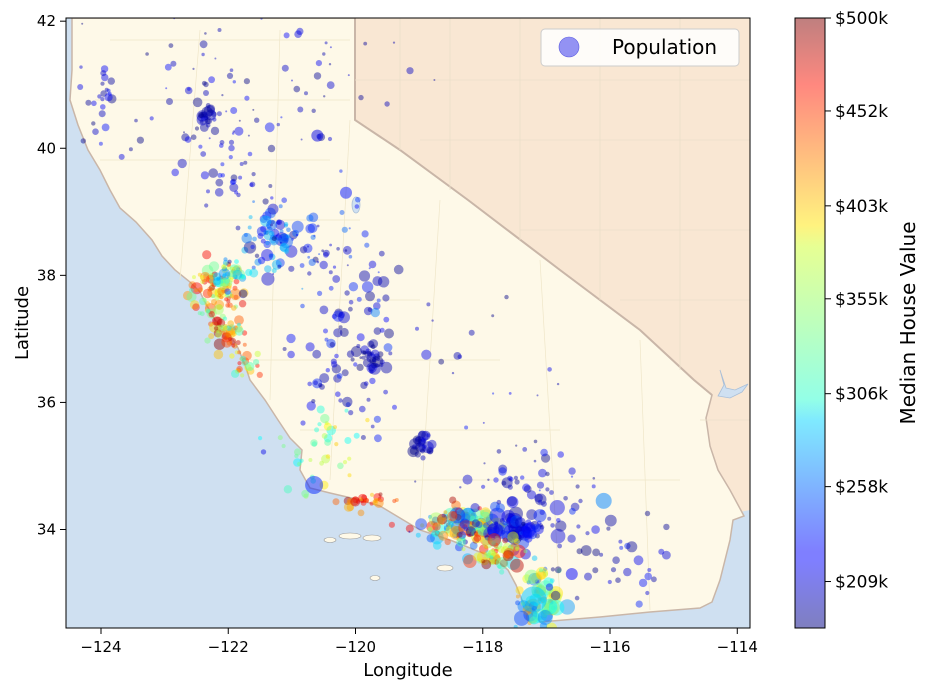 This screenshot has height=694, width=931. What do you see at coordinates (640, 47) in the screenshot?
I see `legend: Population` at bounding box center [640, 47].